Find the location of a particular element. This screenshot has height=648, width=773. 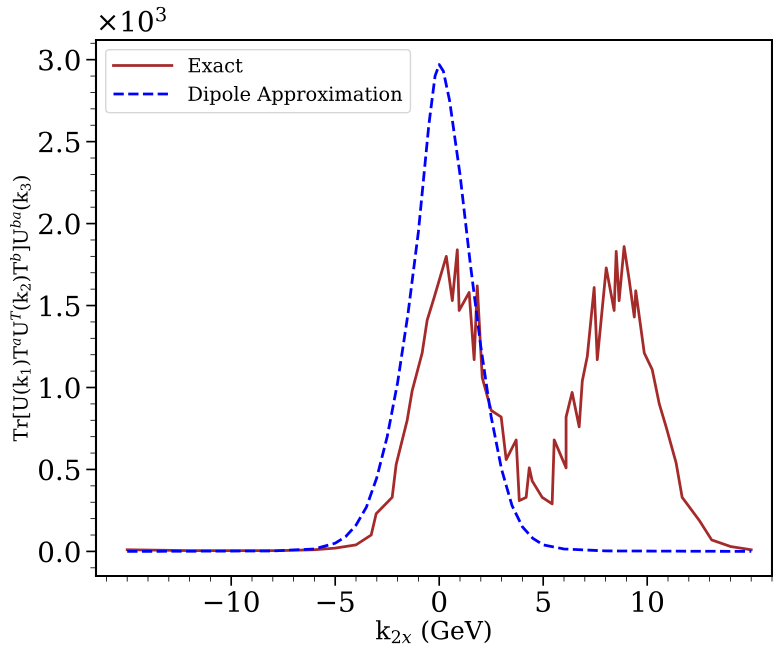

text: Tr[U(k$_{1}$)T$^{a}$U$^{T}$(k$_{2}$)T$^{b}$]U$^{ba}$(k$_{3}$) is located at coordinates (20, 309).